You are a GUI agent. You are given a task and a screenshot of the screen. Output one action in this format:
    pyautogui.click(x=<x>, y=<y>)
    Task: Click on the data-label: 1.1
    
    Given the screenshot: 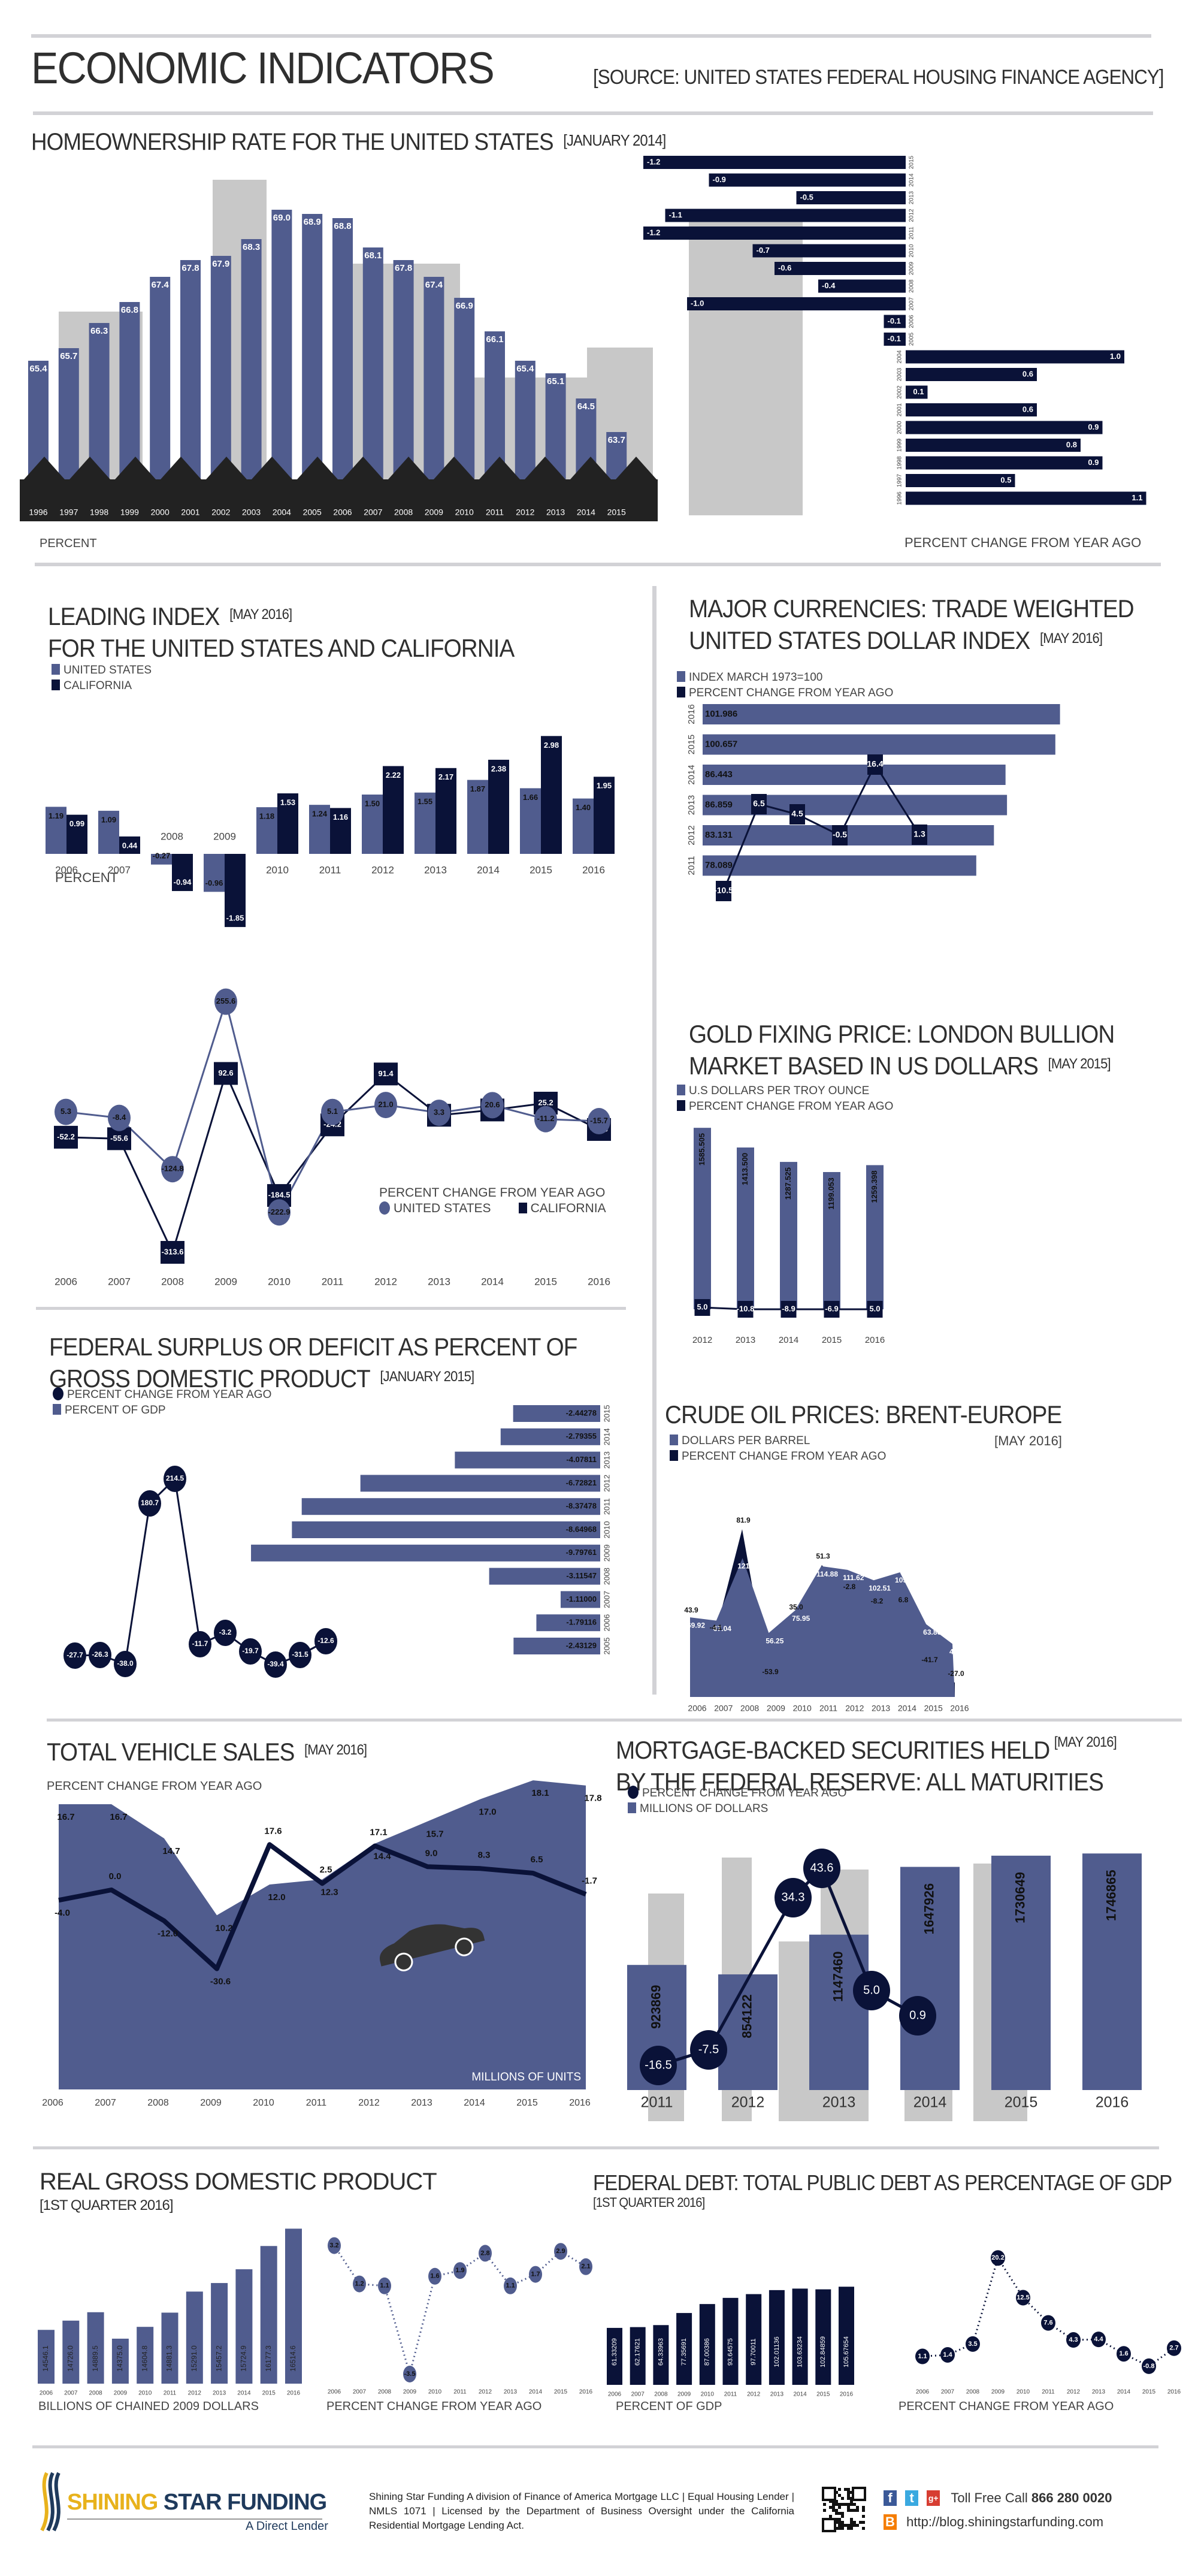 What is the action you would take?
    pyautogui.click(x=922, y=2356)
    